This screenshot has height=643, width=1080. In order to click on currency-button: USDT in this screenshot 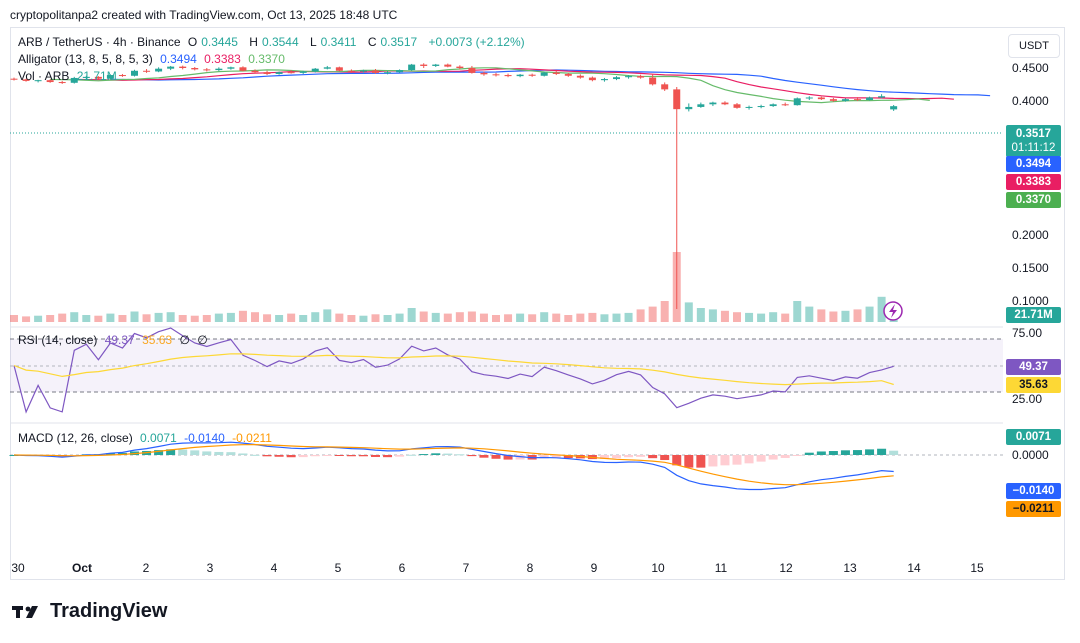, I will do `click(1034, 46)`.